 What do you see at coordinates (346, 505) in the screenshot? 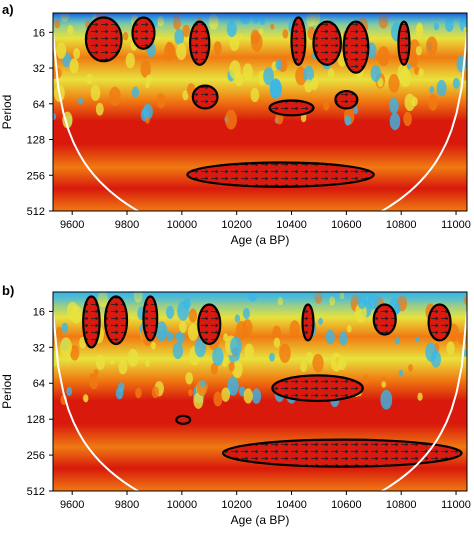
I see `x-tick-label: 10600` at bounding box center [346, 505].